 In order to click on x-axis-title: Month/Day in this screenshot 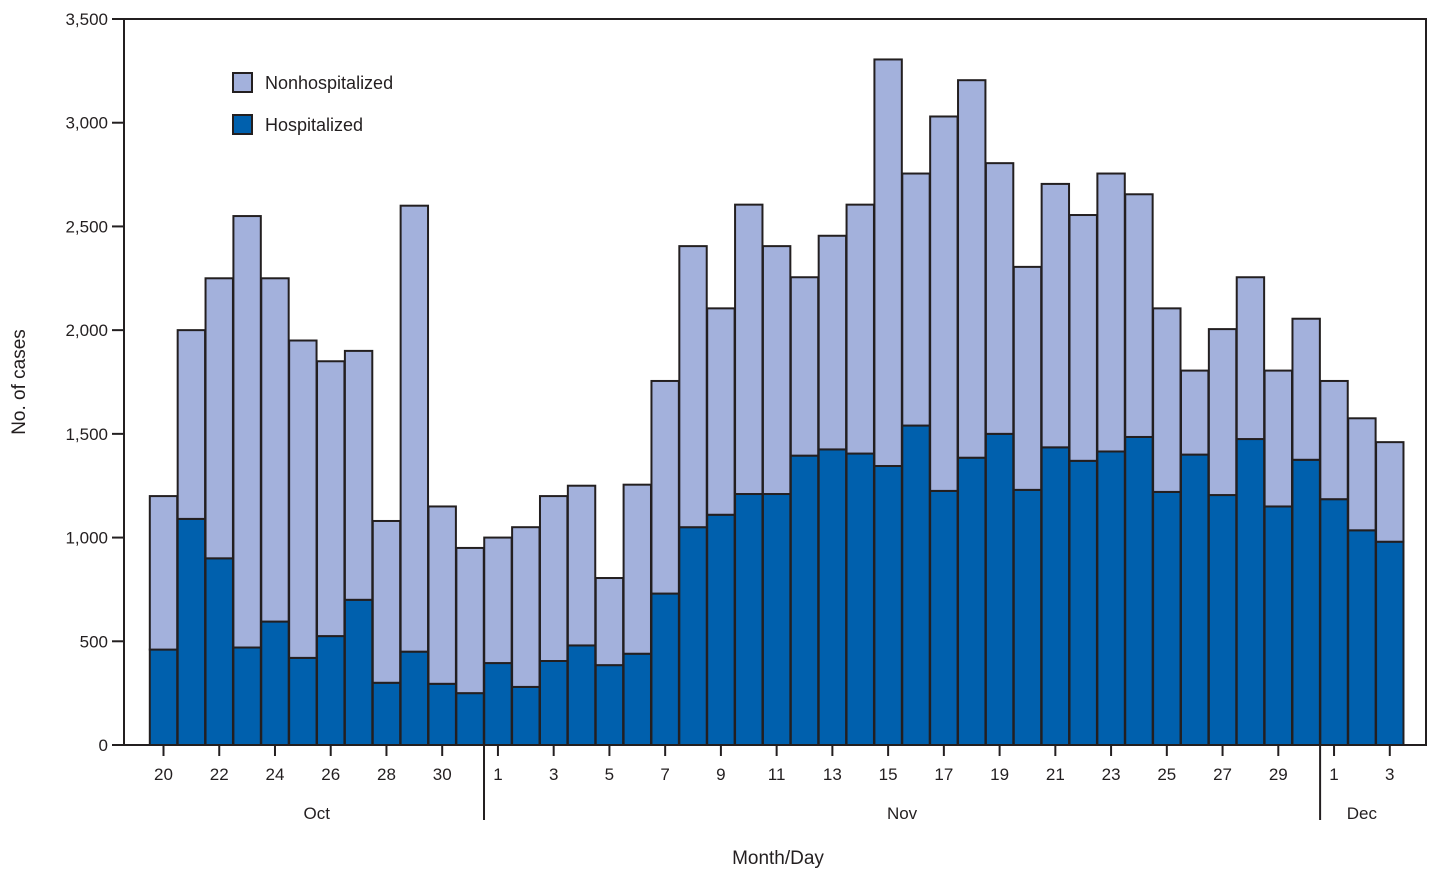, I will do `click(778, 858)`.